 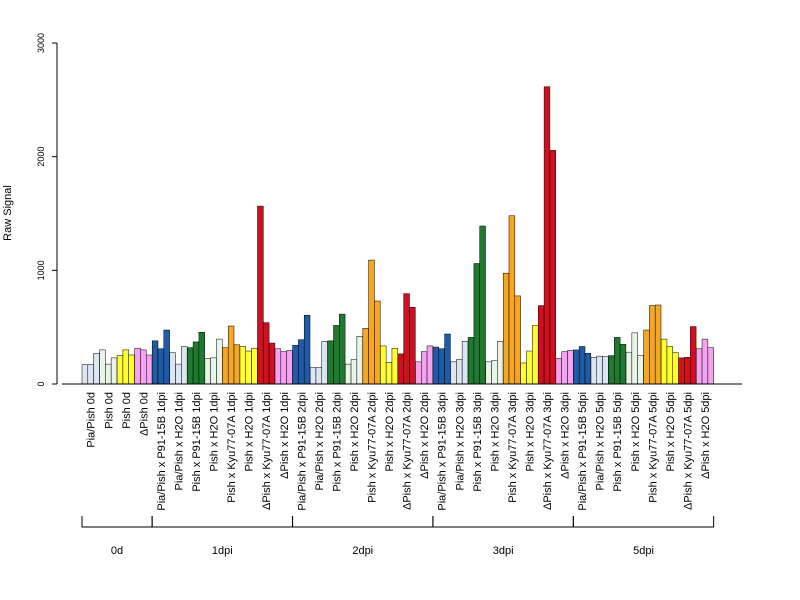 What do you see at coordinates (117, 551) in the screenshot?
I see `group-label: 0d` at bounding box center [117, 551].